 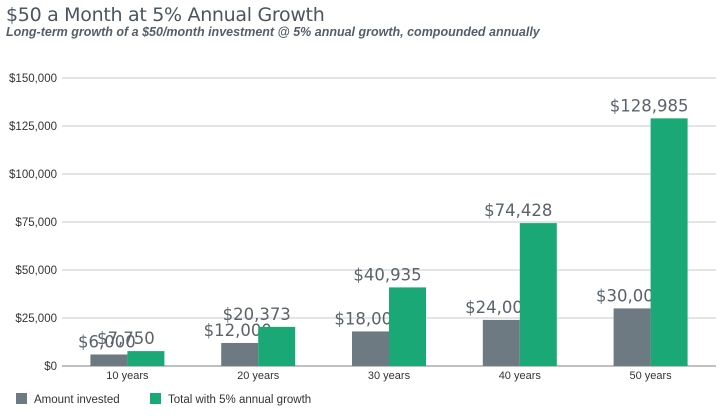 What do you see at coordinates (36, 223) in the screenshot?
I see `y-tick-label: $75,000` at bounding box center [36, 223].